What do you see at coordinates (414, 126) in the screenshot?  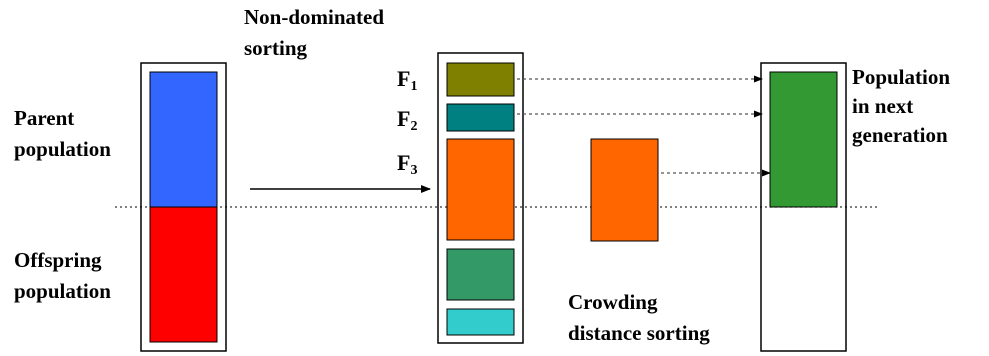 I see `front-2-index: 2` at bounding box center [414, 126].